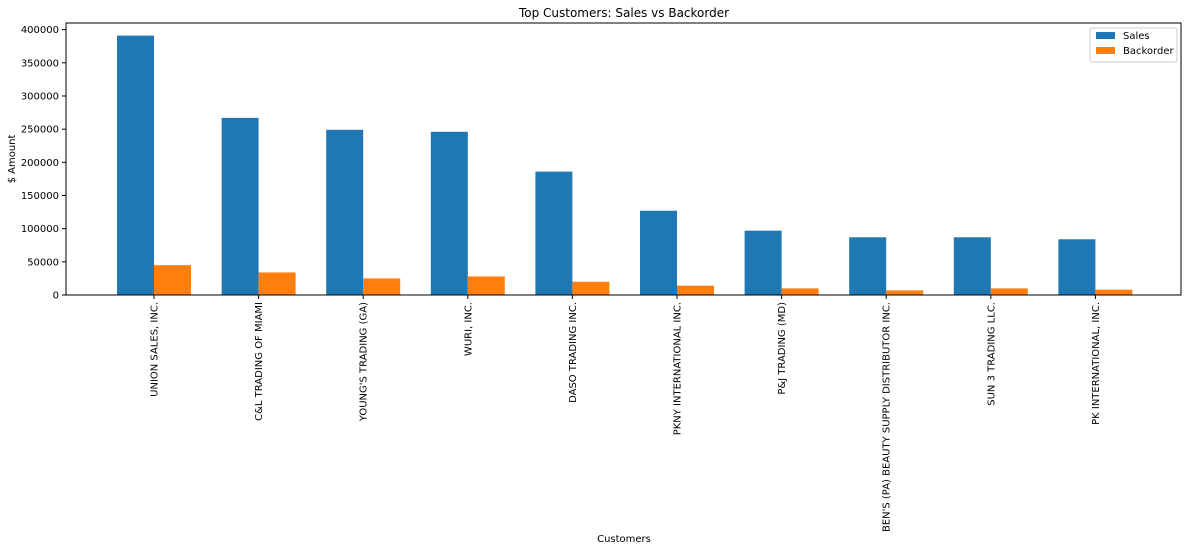  I want to click on legend-swatch-backorder, so click(1105, 50).